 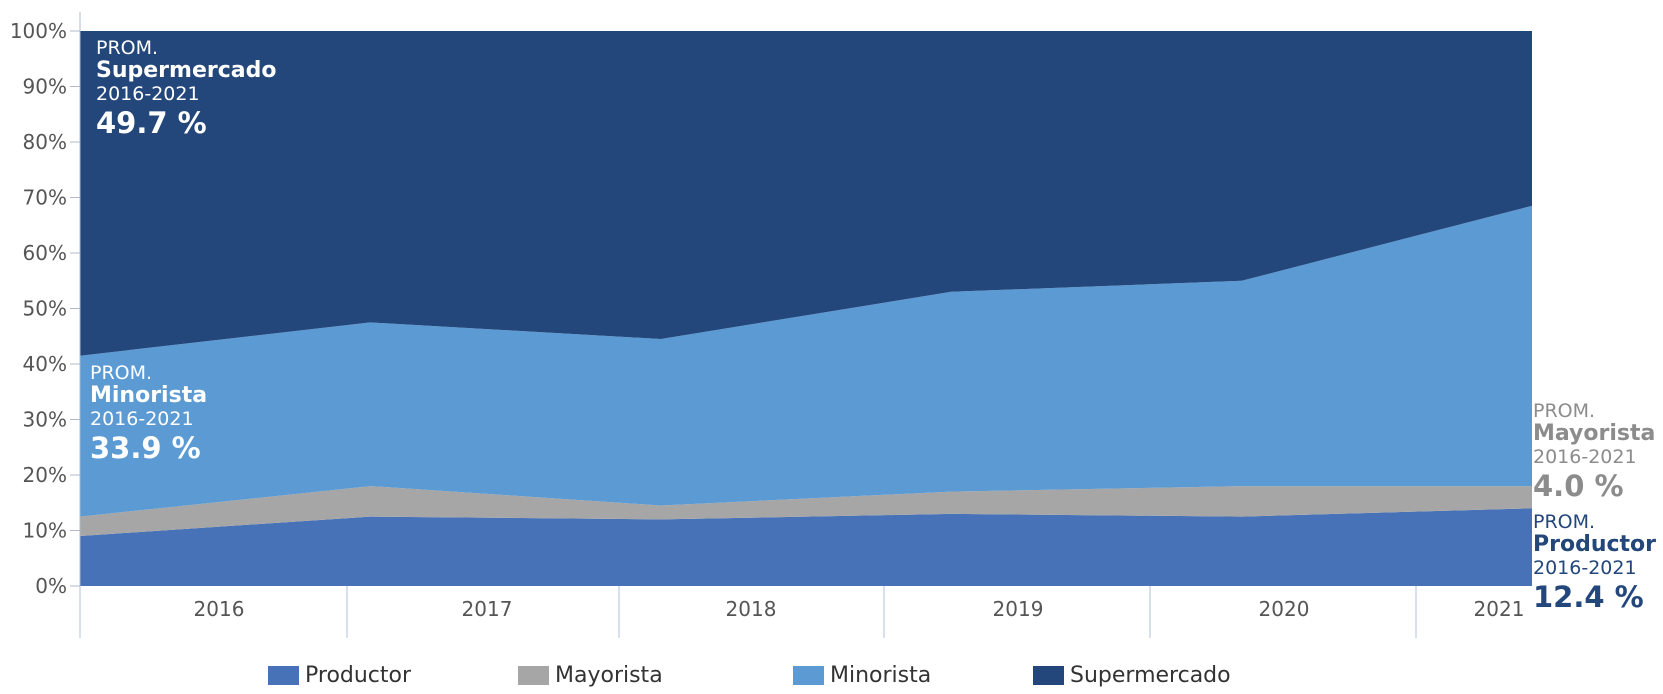 I want to click on legend-label-supermercado: Supermercado, so click(x=1150, y=675).